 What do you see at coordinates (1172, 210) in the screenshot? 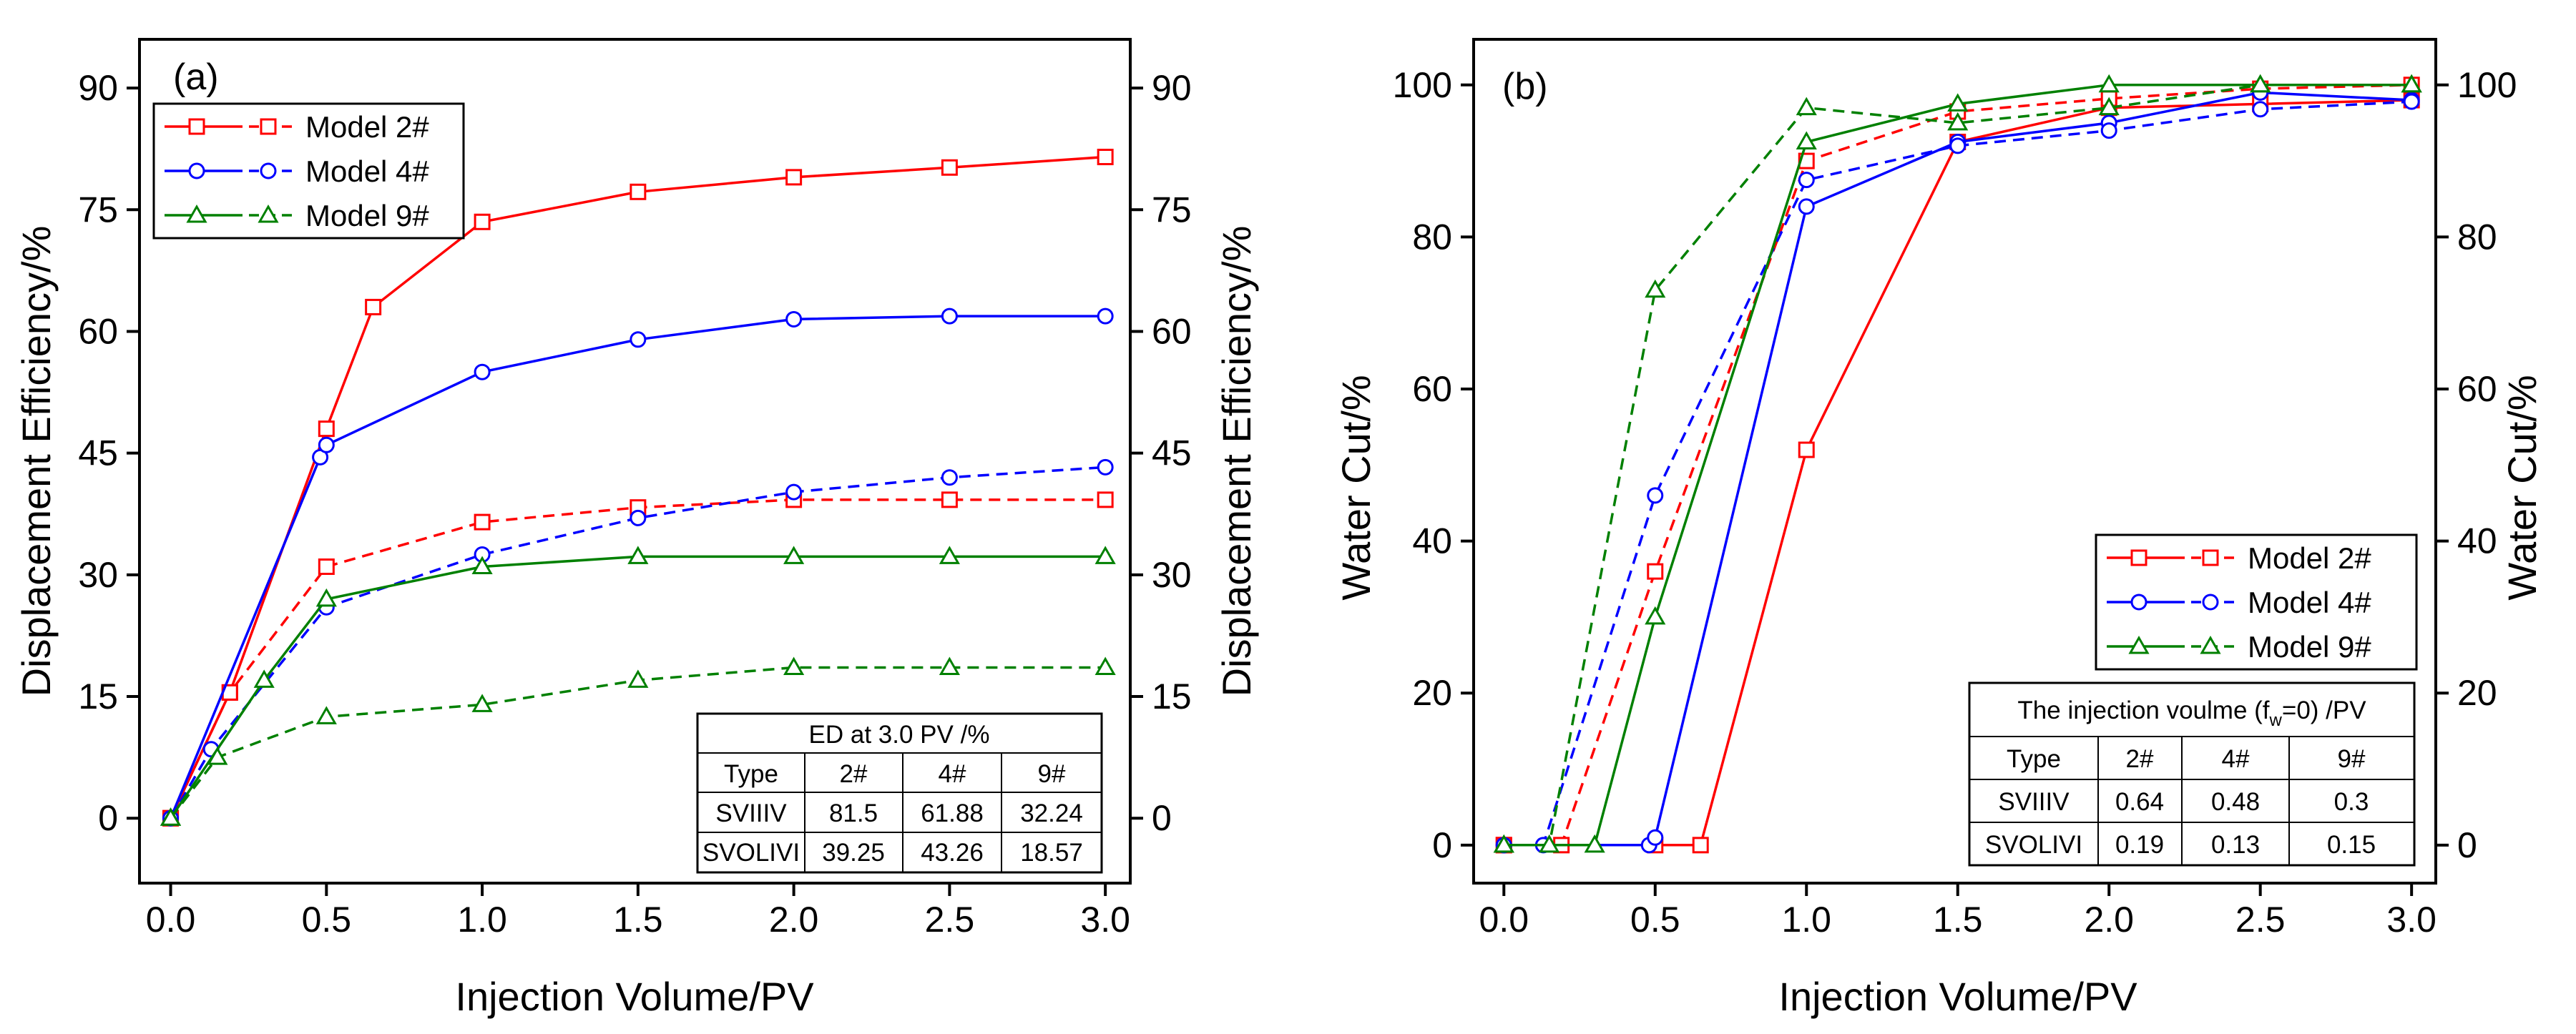
I see `y-tick-label-right-a-5: 75` at bounding box center [1172, 210].